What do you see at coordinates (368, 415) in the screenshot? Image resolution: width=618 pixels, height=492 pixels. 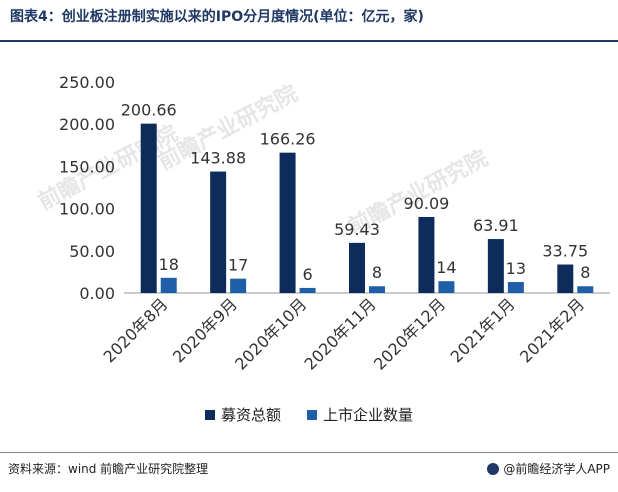 I see `legend-label-listed: 上市企业数量` at bounding box center [368, 415].